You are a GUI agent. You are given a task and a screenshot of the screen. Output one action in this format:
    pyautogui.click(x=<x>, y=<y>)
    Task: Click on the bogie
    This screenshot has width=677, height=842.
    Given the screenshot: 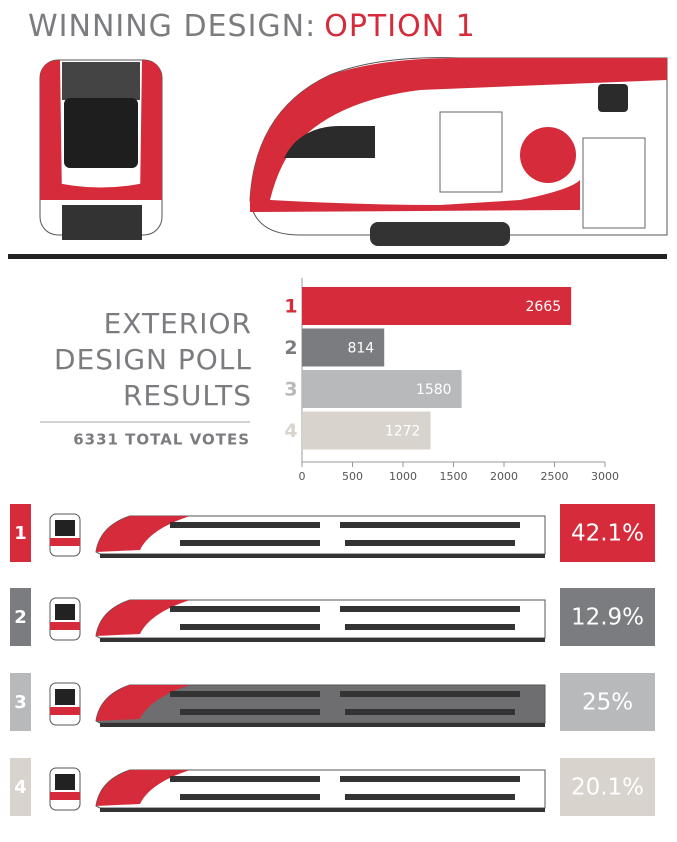 What is the action you would take?
    pyautogui.click(x=440, y=234)
    